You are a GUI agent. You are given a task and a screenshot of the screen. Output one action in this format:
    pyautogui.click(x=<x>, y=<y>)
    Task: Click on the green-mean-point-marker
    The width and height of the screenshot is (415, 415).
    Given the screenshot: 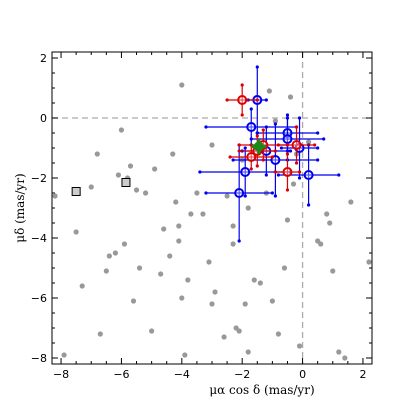 What is the action you would take?
    pyautogui.click(x=258, y=146)
    